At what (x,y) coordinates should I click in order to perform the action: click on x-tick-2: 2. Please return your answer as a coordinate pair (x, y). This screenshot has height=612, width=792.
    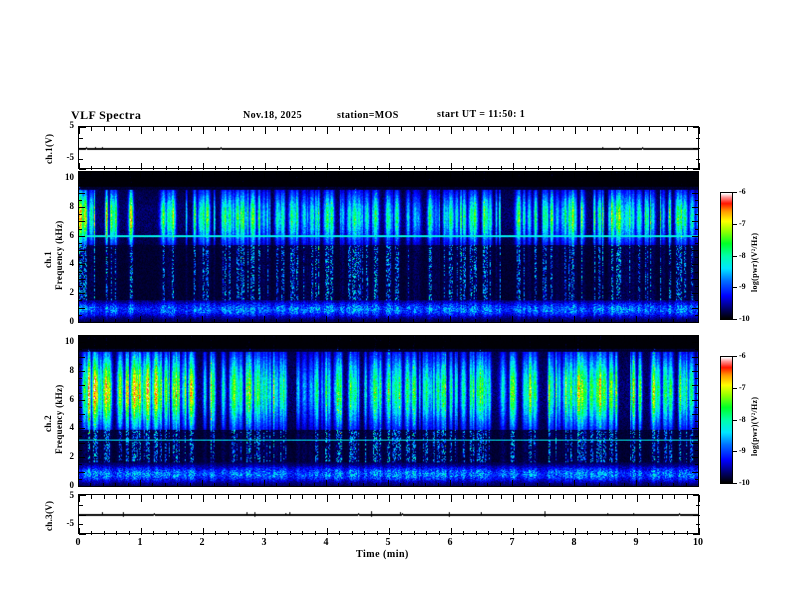
    Looking at the image, I should click on (202, 542).